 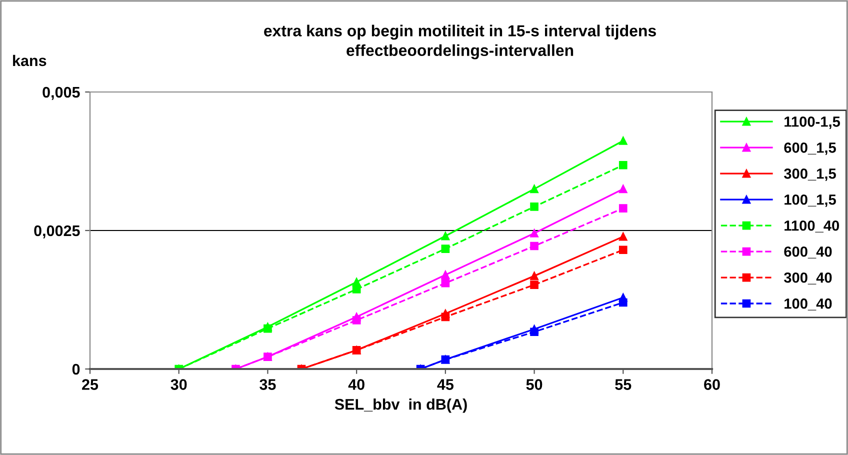 What do you see at coordinates (57, 231) in the screenshot?
I see `y-tick-label: 0,0025` at bounding box center [57, 231].